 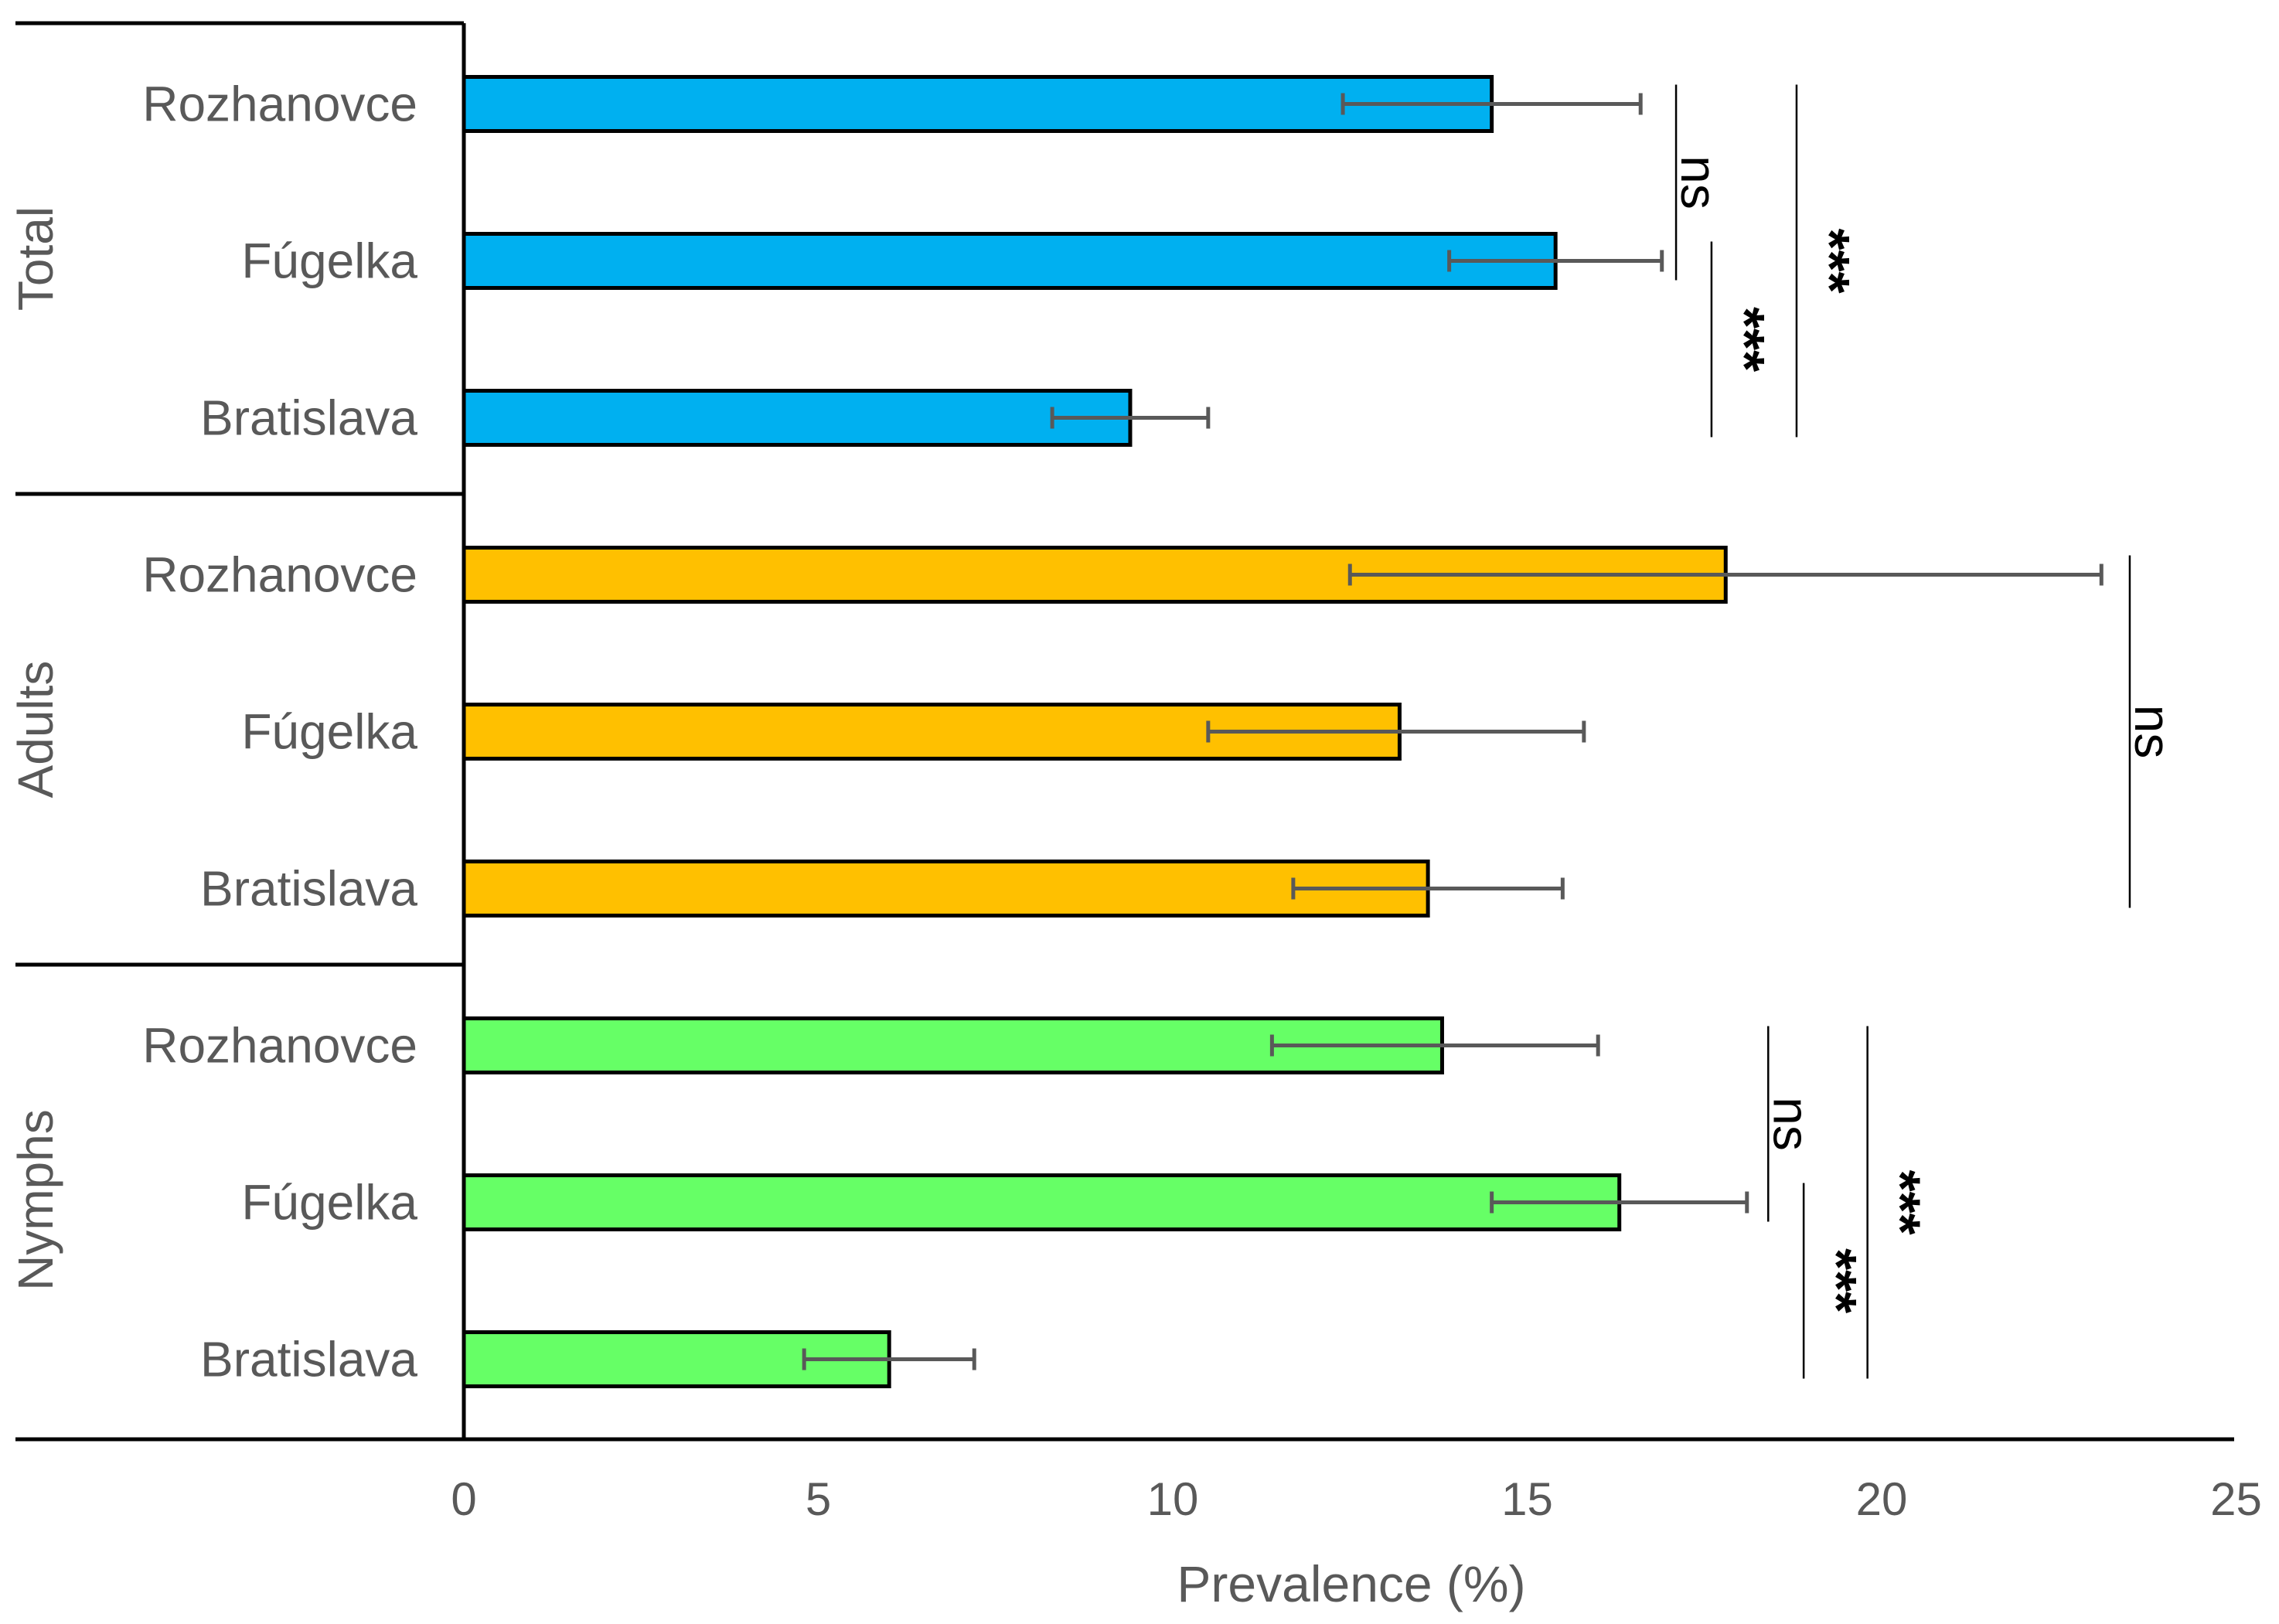 I want to click on x-tick-label: 0, so click(x=464, y=1499).